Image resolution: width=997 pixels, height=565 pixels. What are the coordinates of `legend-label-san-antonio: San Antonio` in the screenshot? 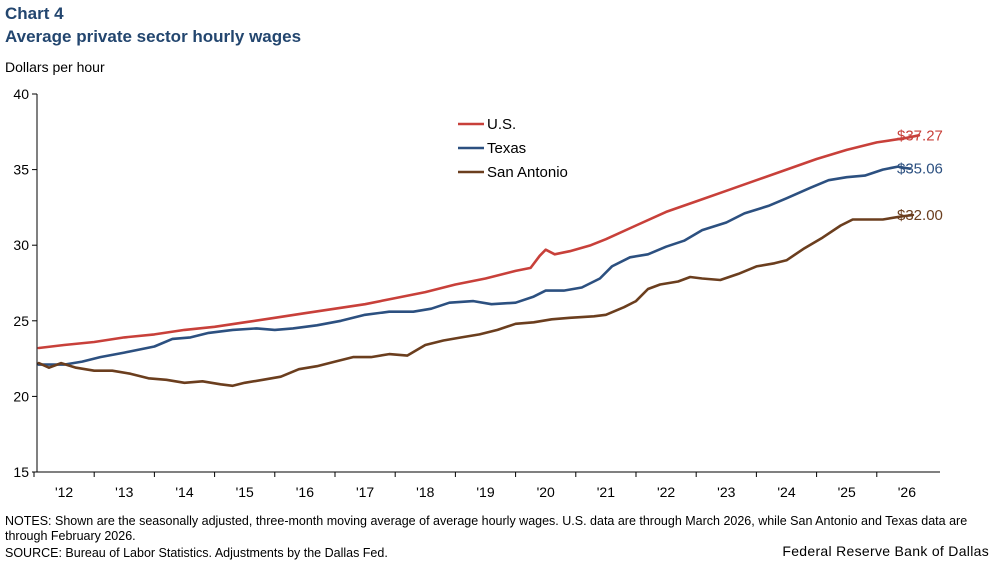 It's located at (527, 172).